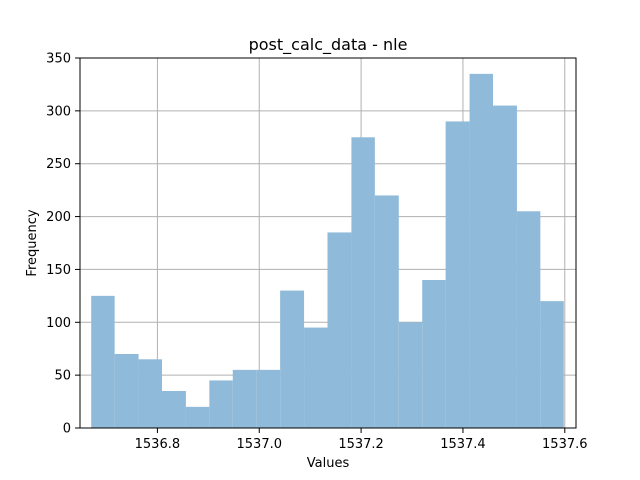 This screenshot has height=480, width=640. I want to click on y-tick-label-0: 0, so click(67, 429).